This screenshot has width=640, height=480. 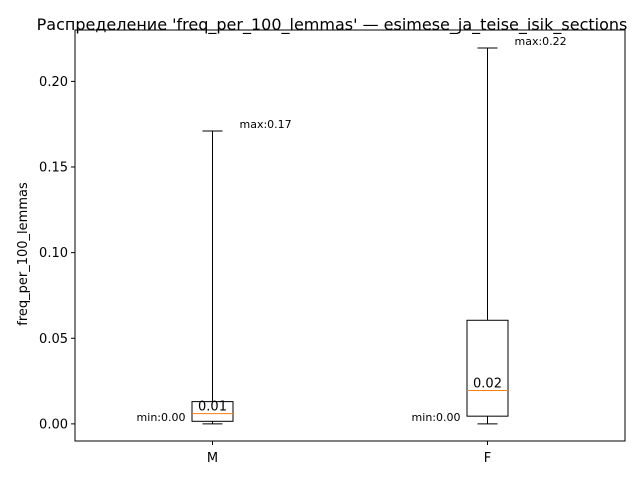 What do you see at coordinates (212, 407) in the screenshot?
I see `median-value-label: 0.01` at bounding box center [212, 407].